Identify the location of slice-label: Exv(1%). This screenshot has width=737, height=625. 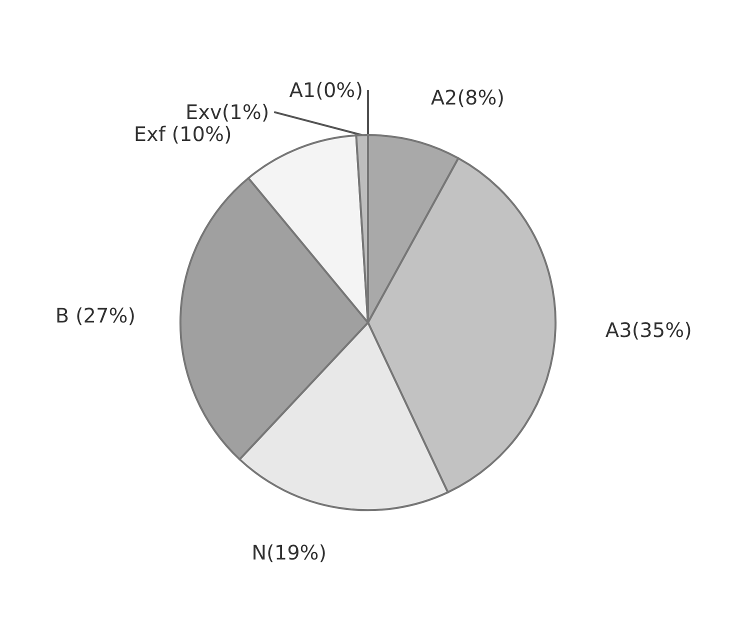
(228, 112).